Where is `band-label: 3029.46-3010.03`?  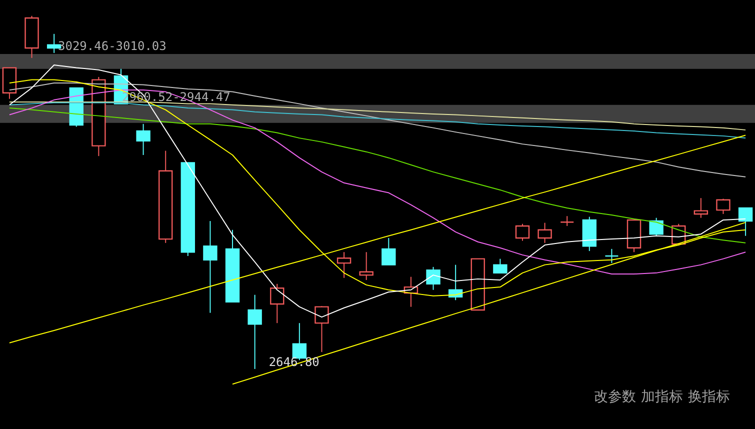
band-label: 3029.46-3010.03 is located at coordinates (112, 46).